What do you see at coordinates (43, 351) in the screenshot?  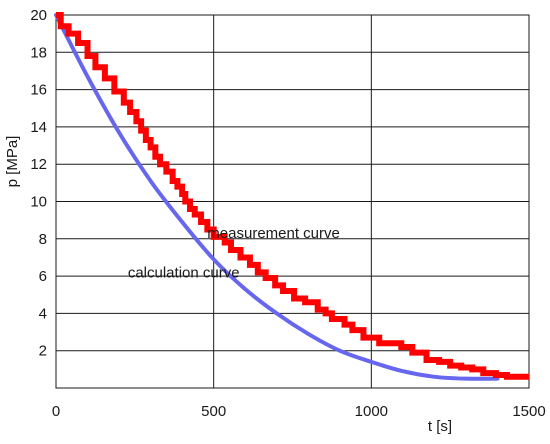 I see `y-tick-label-0: 2` at bounding box center [43, 351].